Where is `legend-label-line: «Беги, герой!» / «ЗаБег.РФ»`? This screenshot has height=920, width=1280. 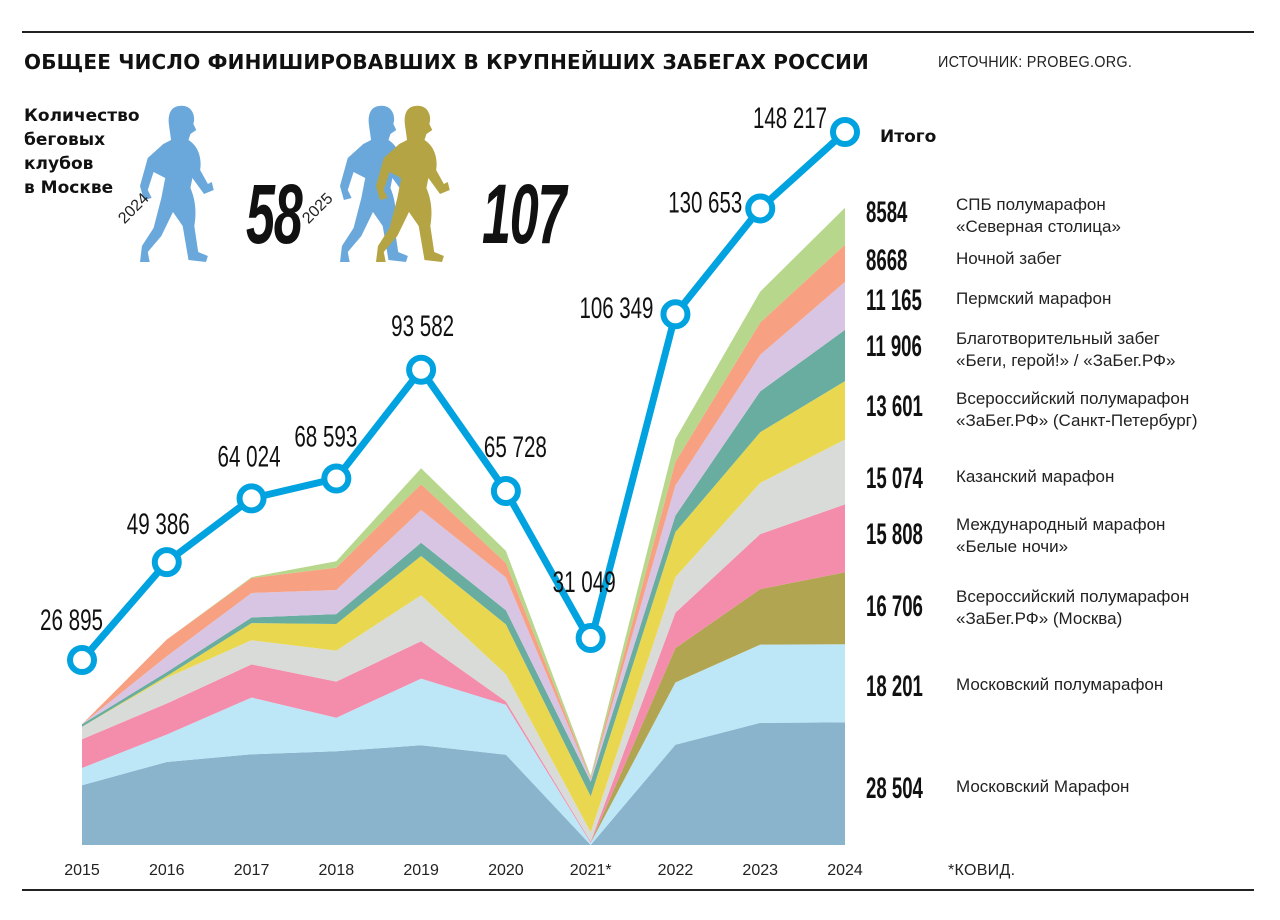 legend-label-line: «Беги, герой!» / «ЗаБег.РФ» is located at coordinates (1066, 360).